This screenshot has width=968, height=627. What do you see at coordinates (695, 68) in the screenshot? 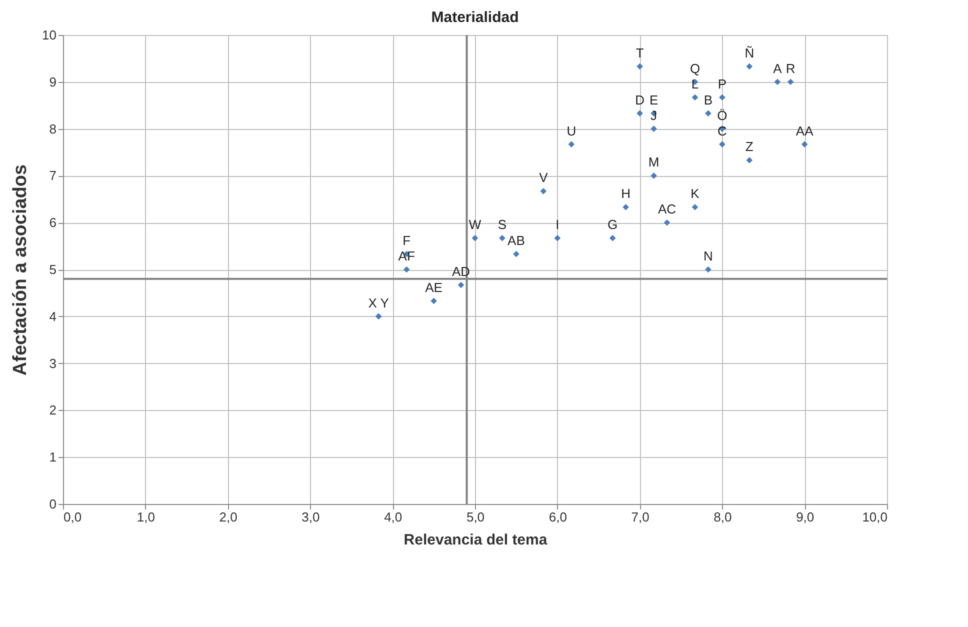
I see `annotation: Q` at bounding box center [695, 68].